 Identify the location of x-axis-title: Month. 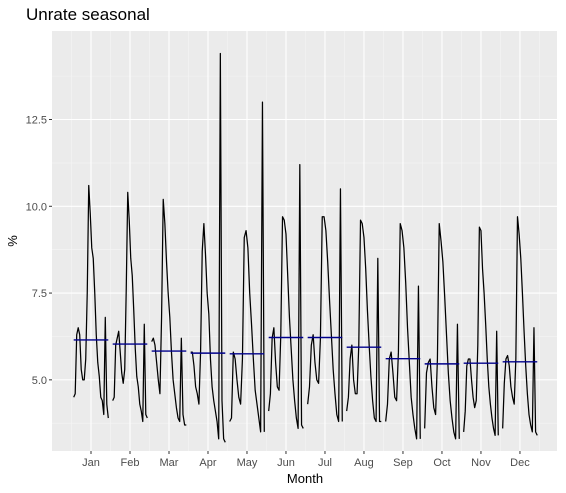
(305, 478).